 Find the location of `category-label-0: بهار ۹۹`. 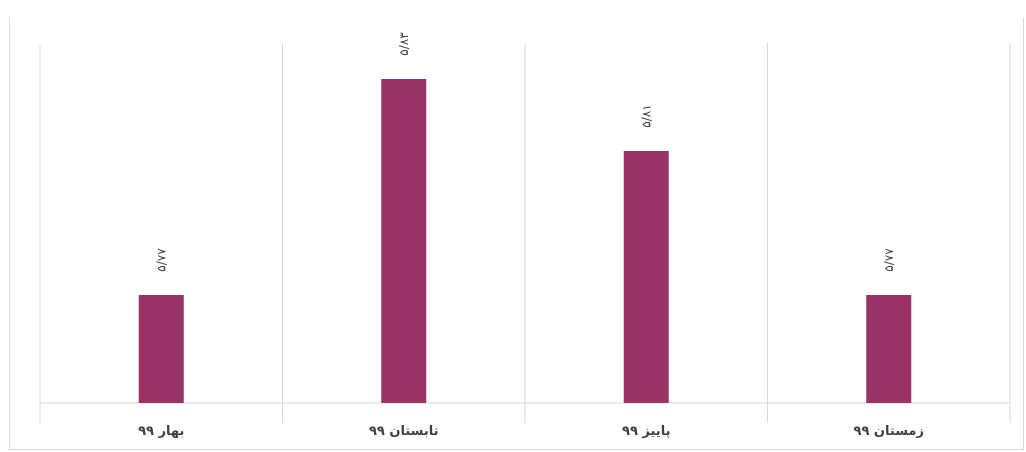

category-label-0: بهار ۹۹ is located at coordinates (161, 431).